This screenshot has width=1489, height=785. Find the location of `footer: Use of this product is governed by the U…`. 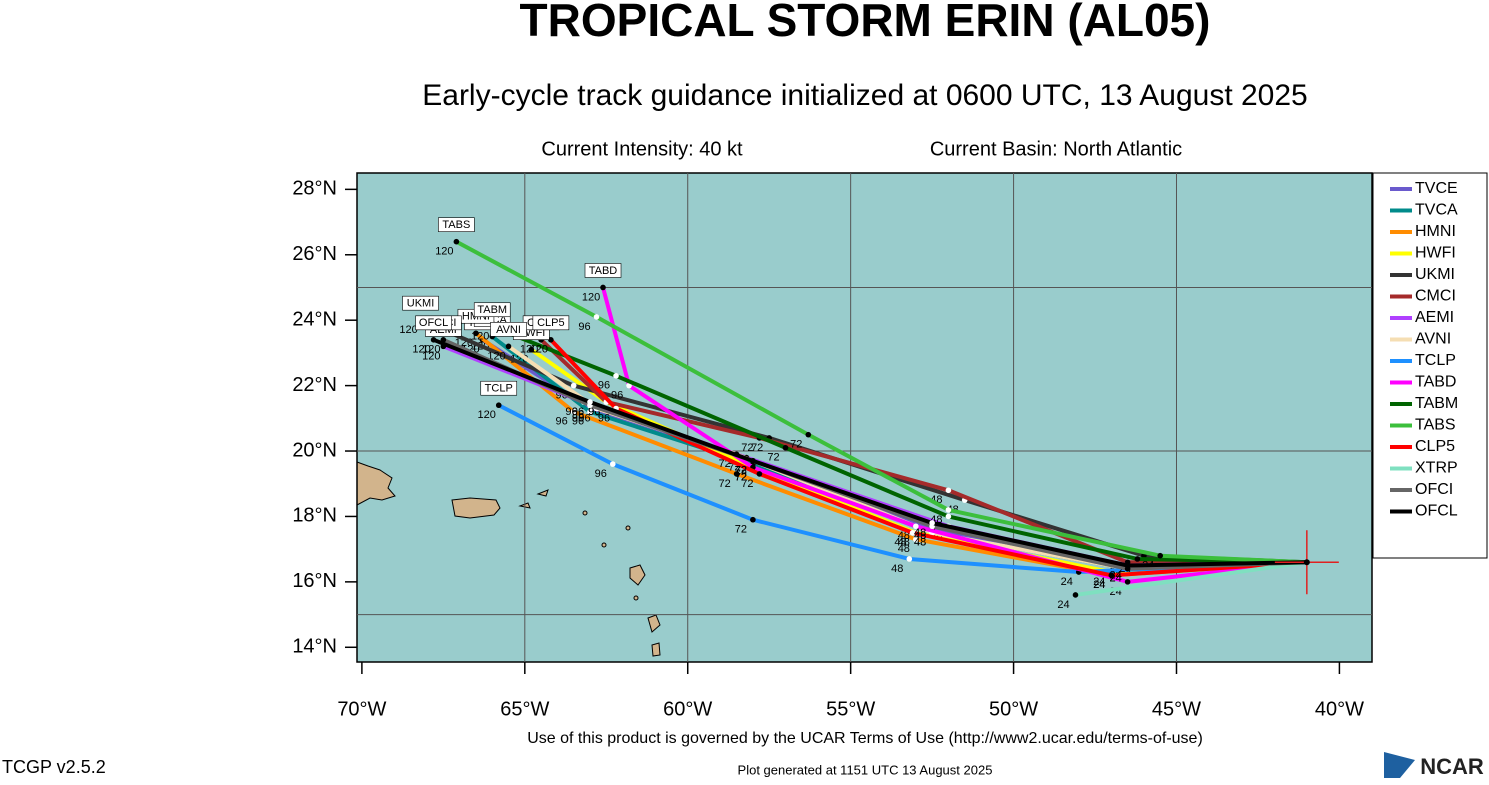

footer: Use of this product is governed by the U… is located at coordinates (865, 738).